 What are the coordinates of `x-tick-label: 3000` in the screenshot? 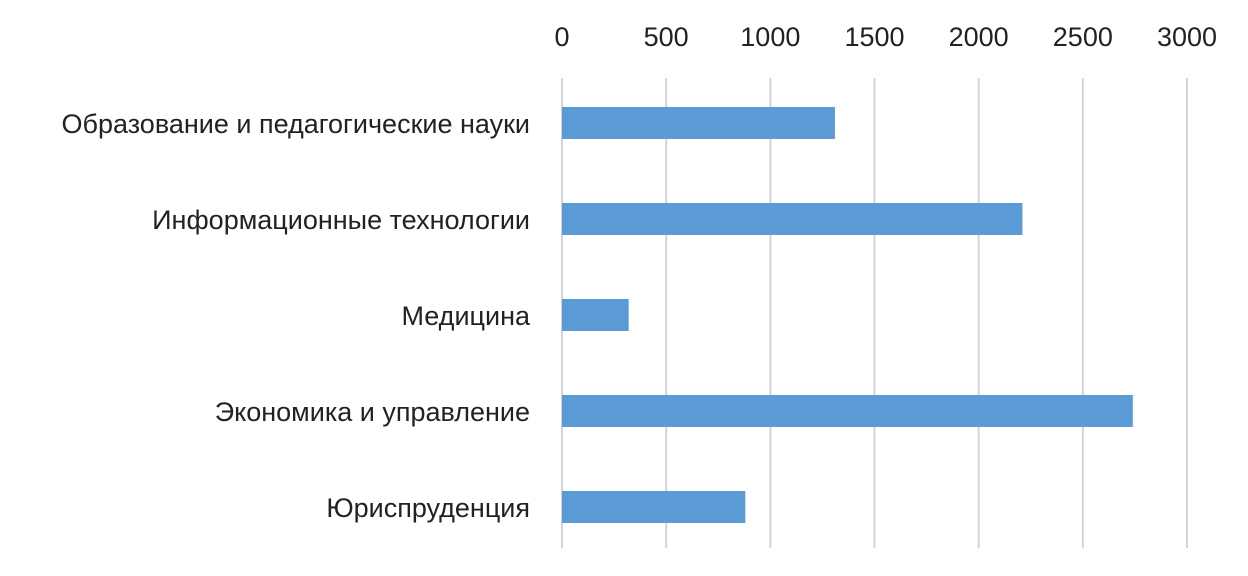 It's located at (1187, 37).